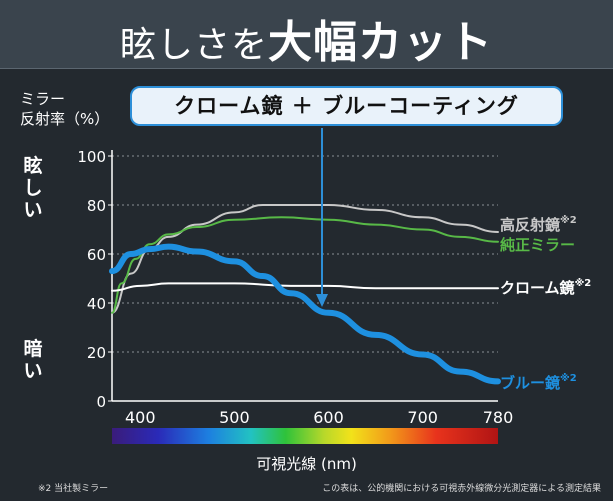 The height and width of the screenshot is (501, 613). What do you see at coordinates (73, 489) in the screenshot?
I see `footnote-source: ※2 当社製ミラー` at bounding box center [73, 489].